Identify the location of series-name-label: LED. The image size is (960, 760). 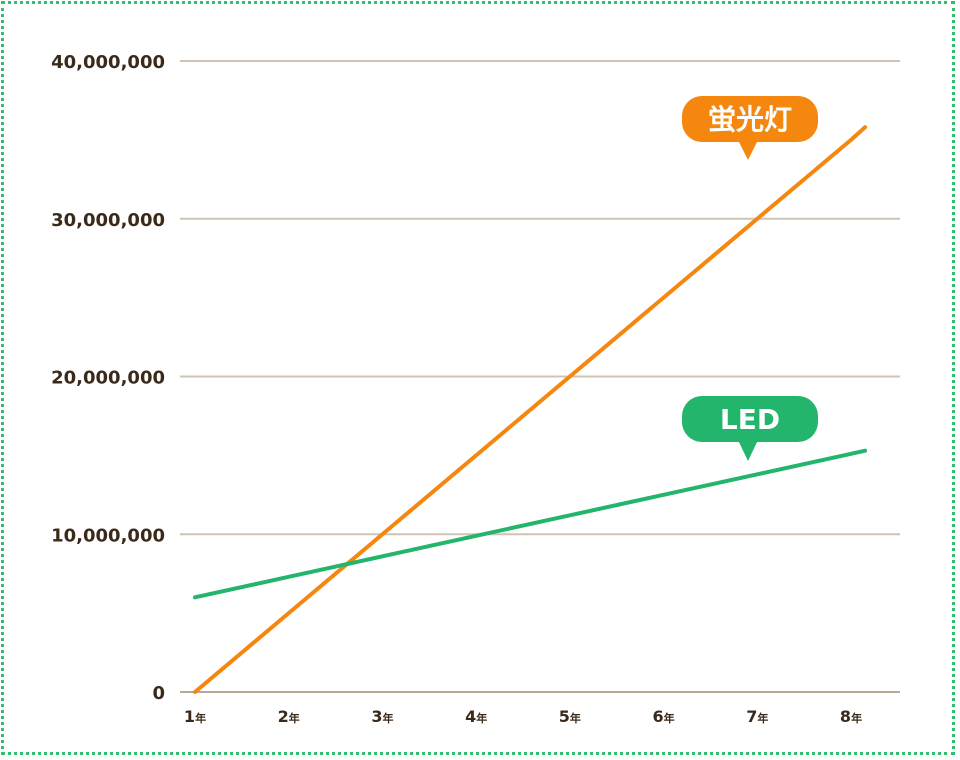
(750, 419).